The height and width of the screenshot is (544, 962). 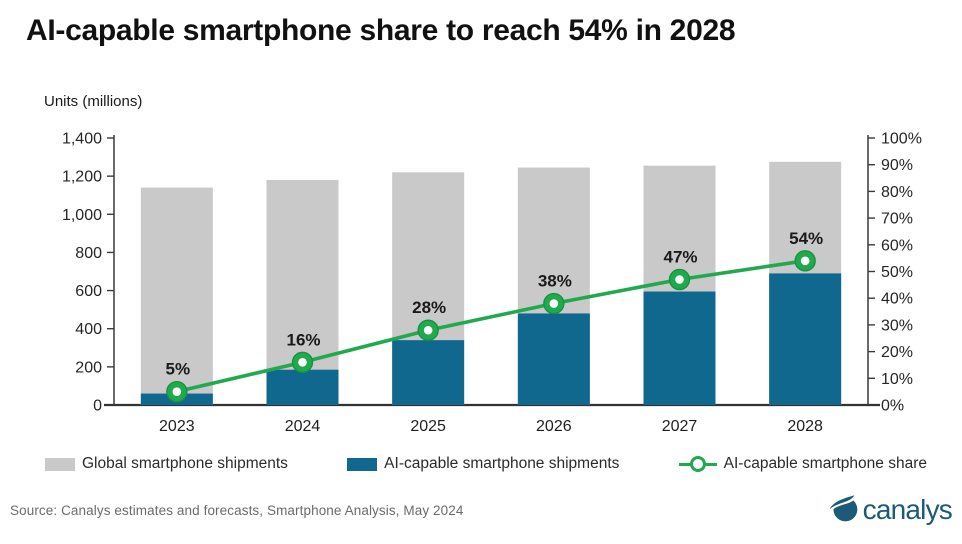 What do you see at coordinates (907, 509) in the screenshot?
I see `canalys-wordmark: canalys` at bounding box center [907, 509].